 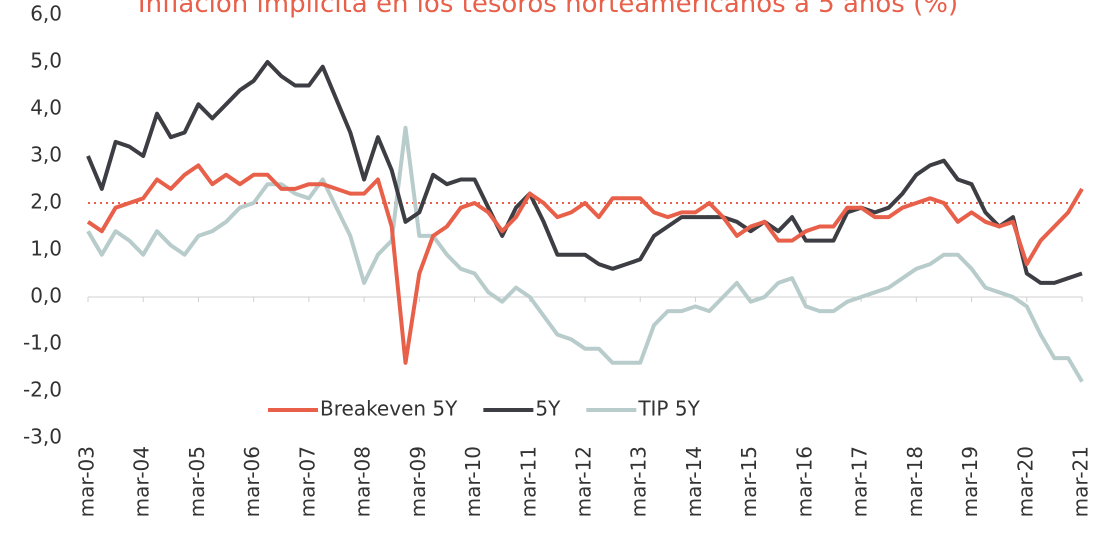 I want to click on x-tick-label: mar-11, so click(x=528, y=481).